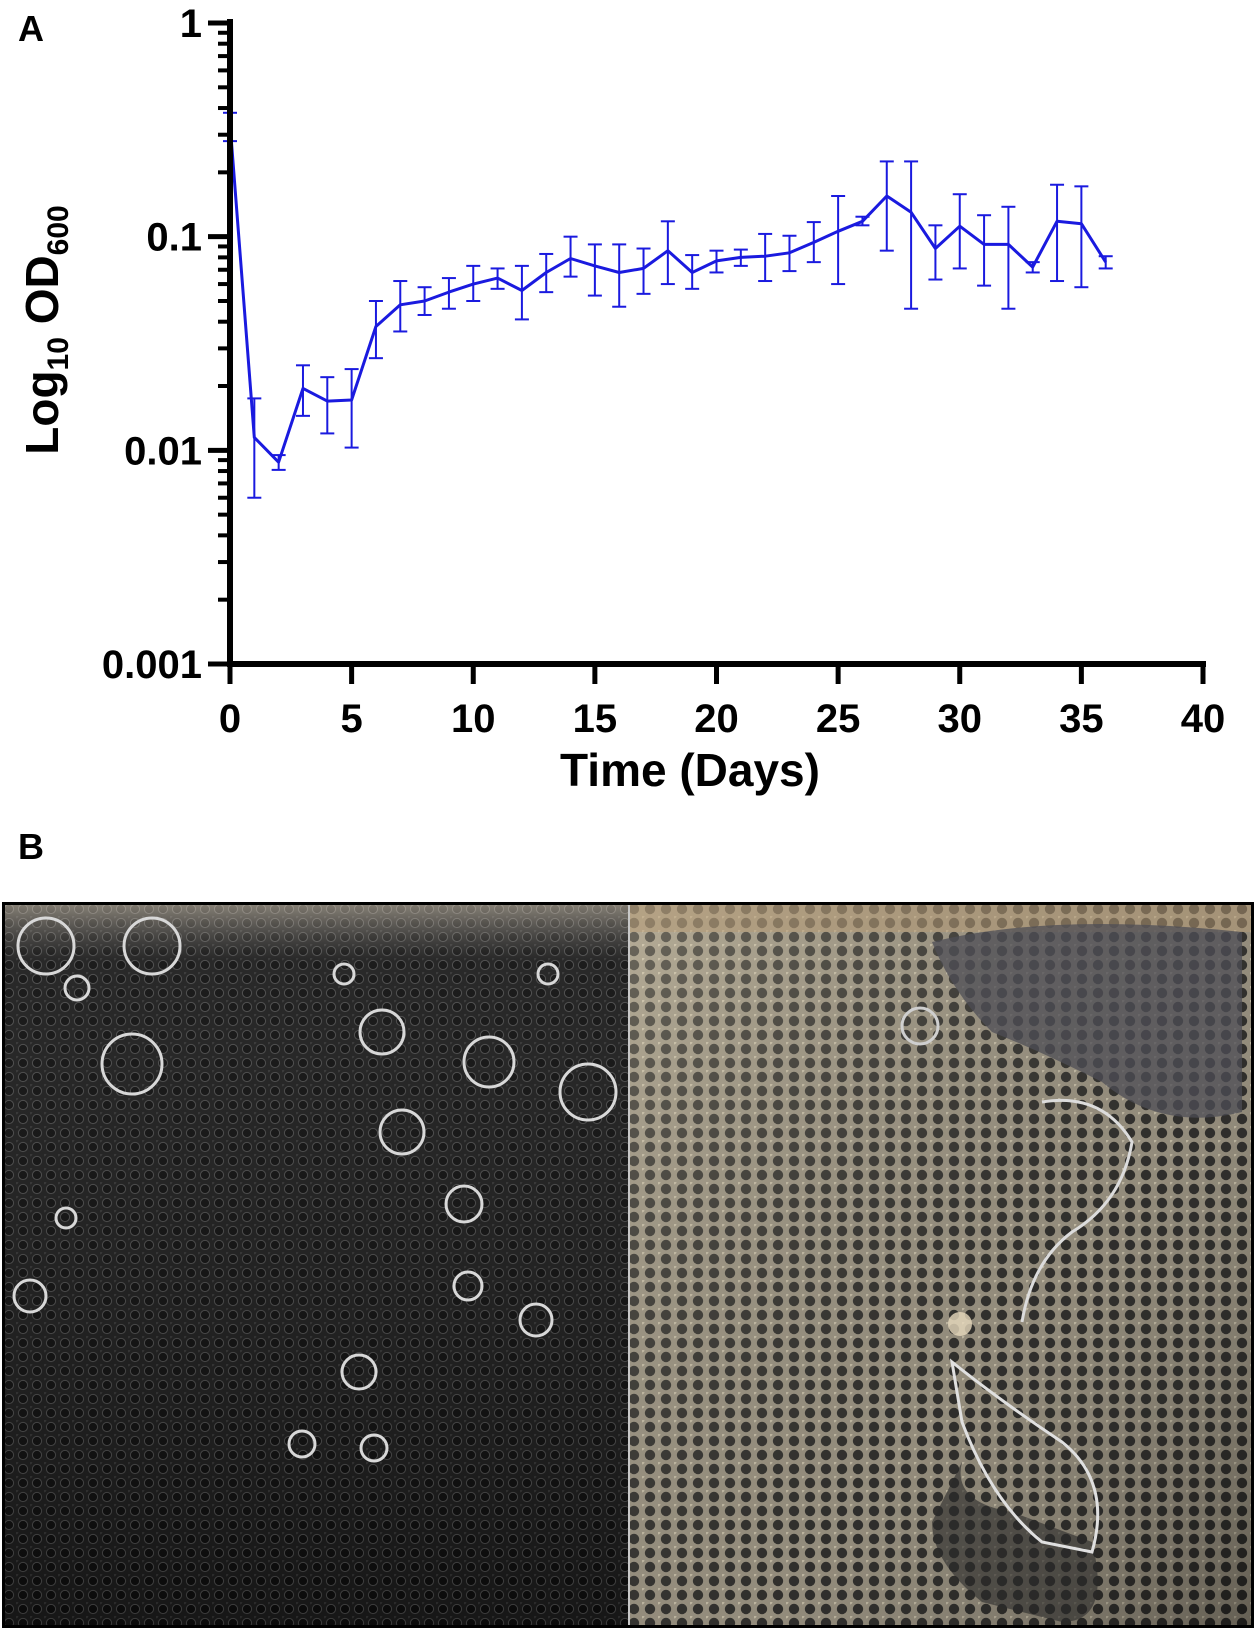 Image resolution: width=1256 pixels, height=1632 pixels. Describe the element at coordinates (191, 24) in the screenshot. I see `y-tick-label: 1` at that location.